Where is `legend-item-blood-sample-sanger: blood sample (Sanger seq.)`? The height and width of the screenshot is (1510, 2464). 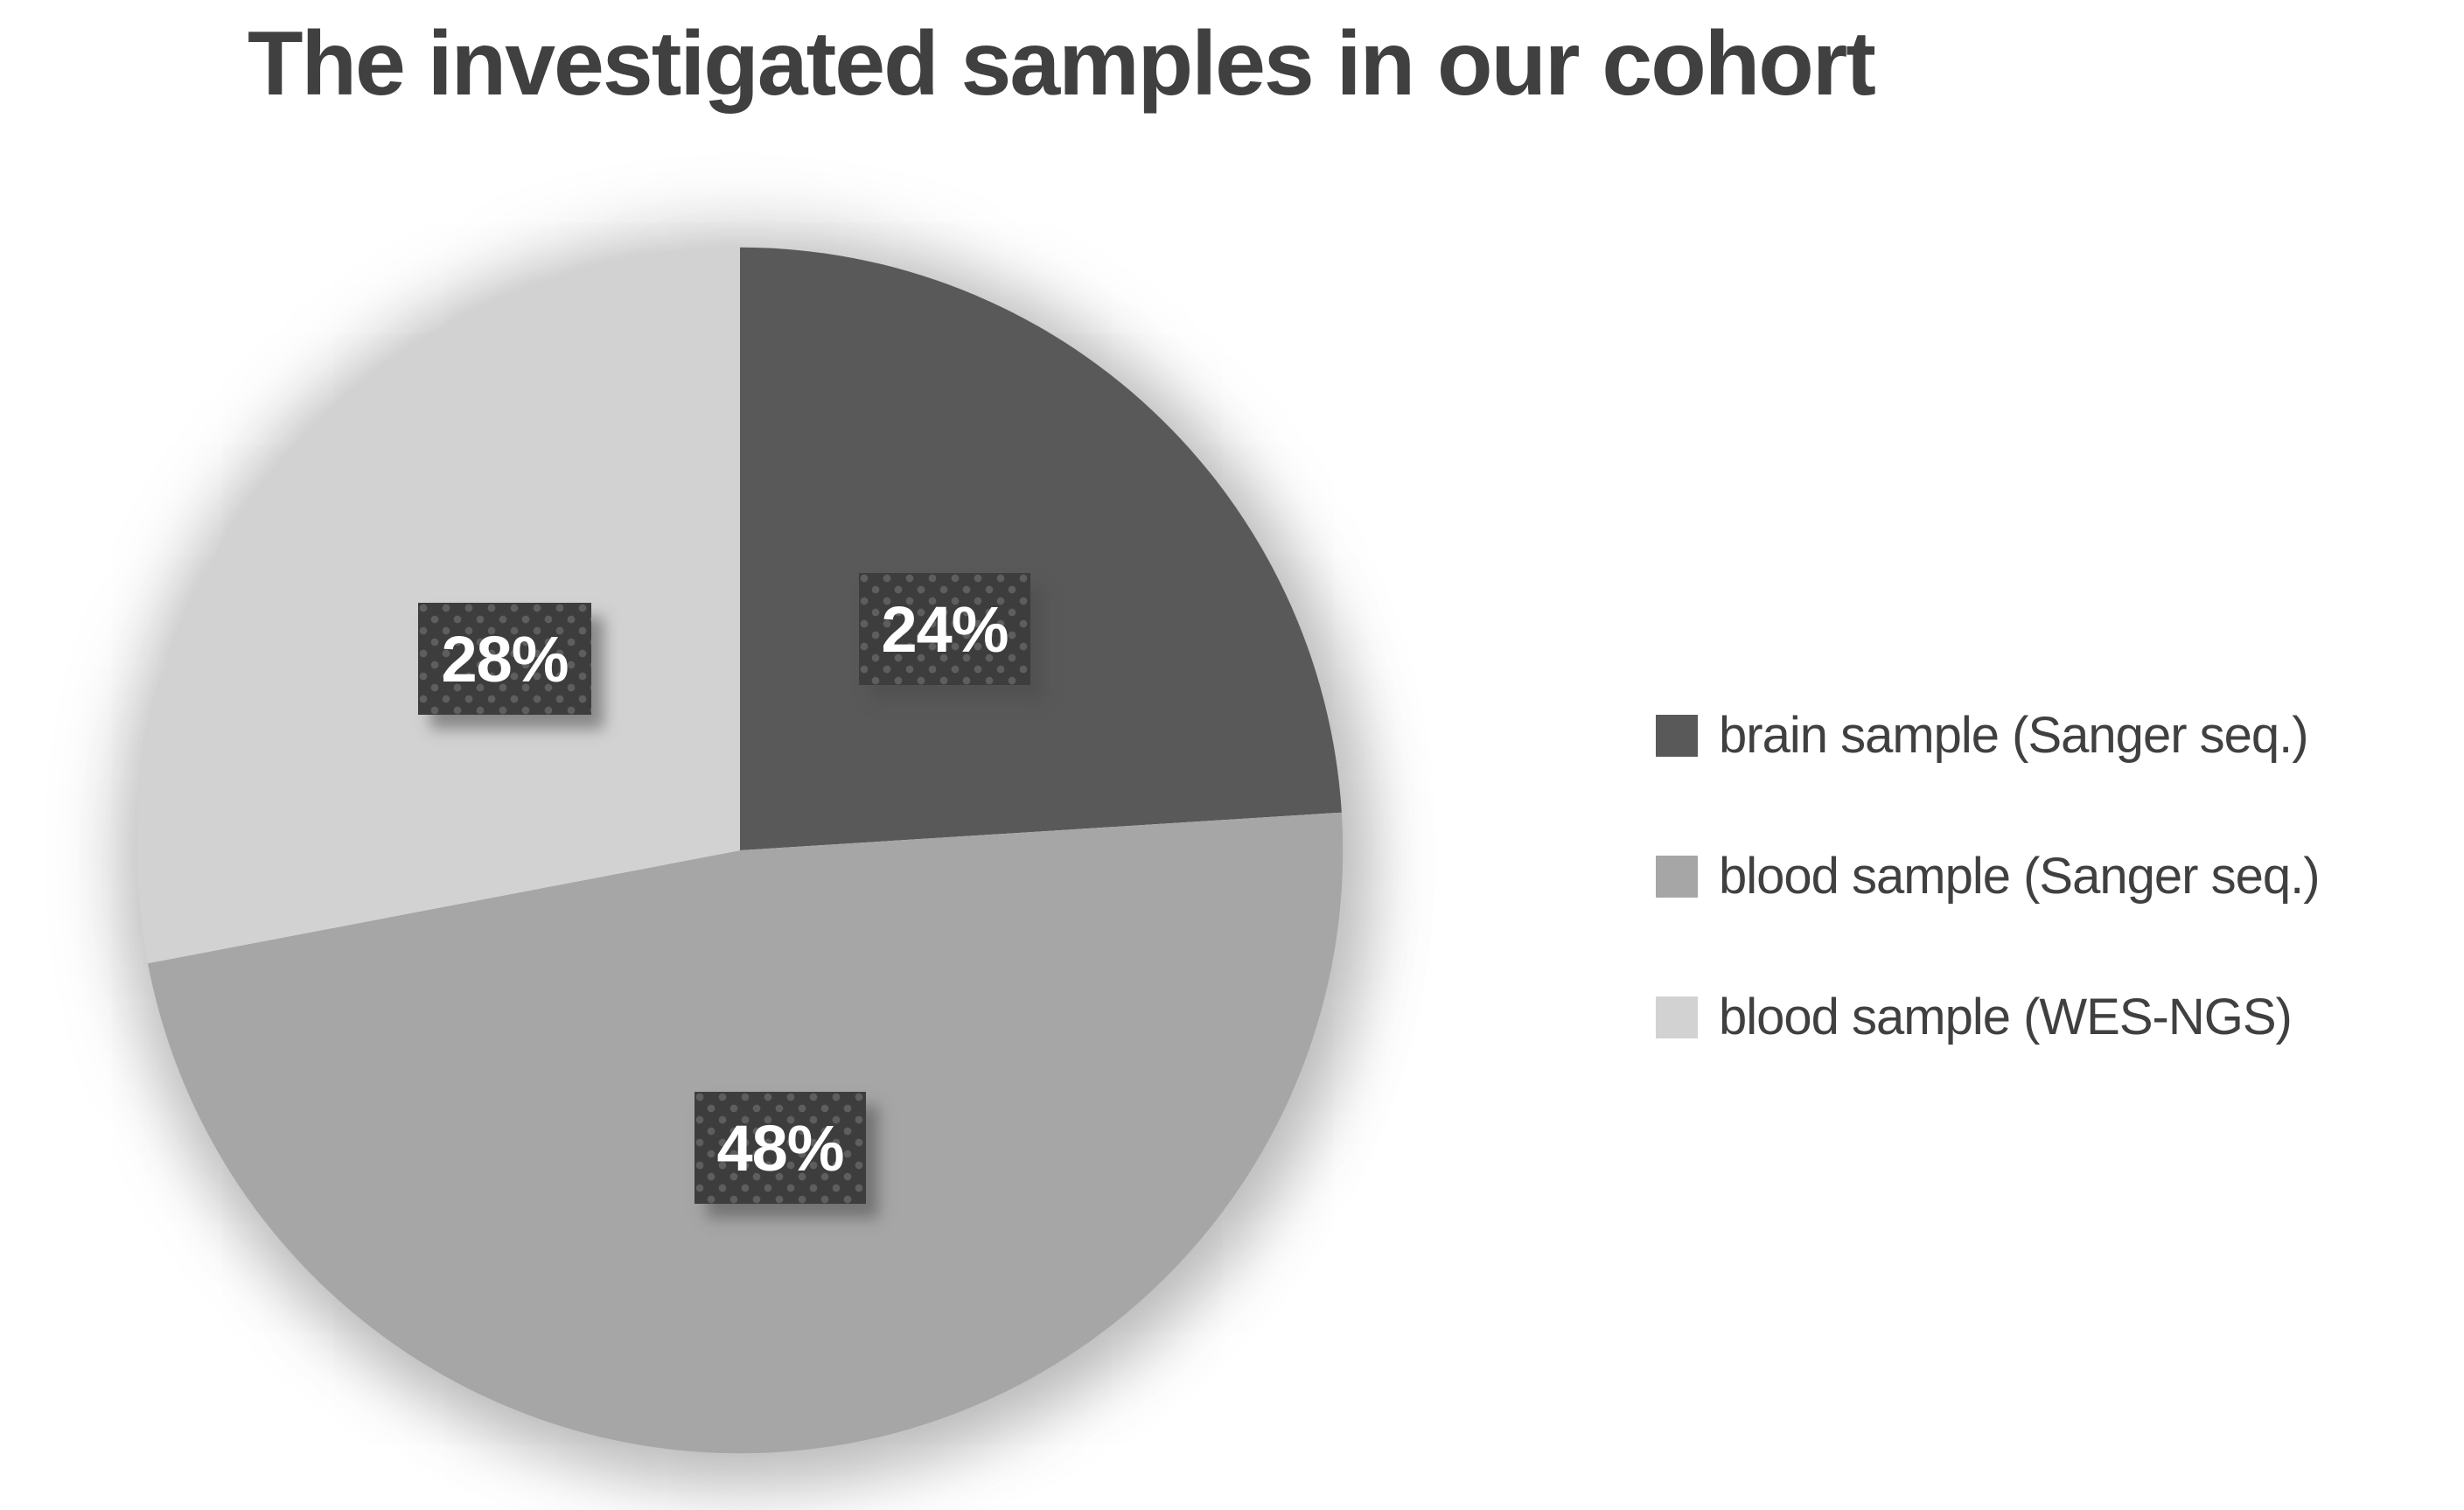 legend-item-blood-sample-sanger: blood sample (Sanger seq.) is located at coordinates (1989, 876).